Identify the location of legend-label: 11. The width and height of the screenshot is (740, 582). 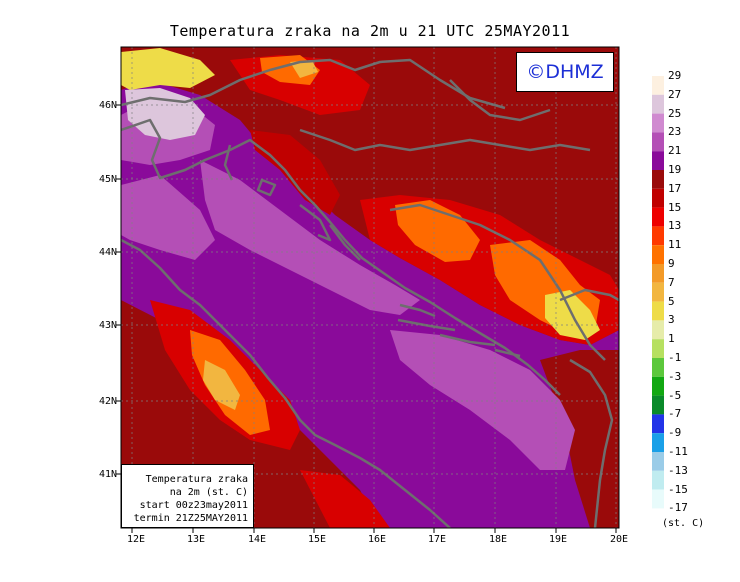
(675, 245).